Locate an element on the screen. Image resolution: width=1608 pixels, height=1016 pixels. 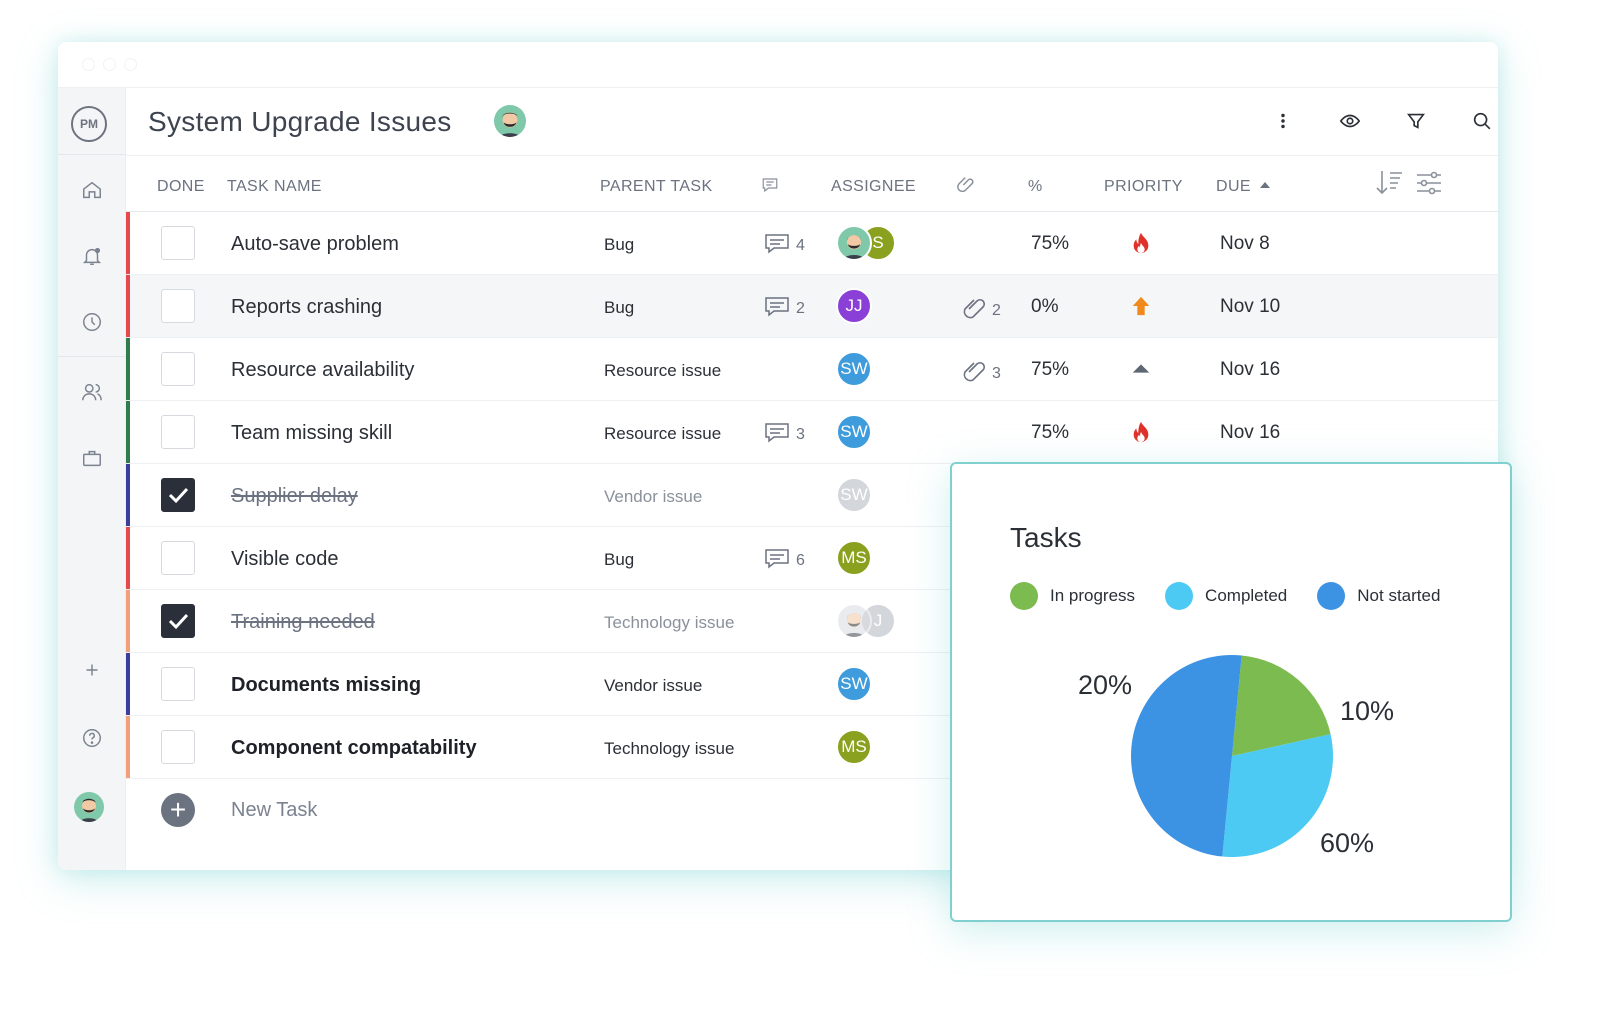
eye-icon is located at coordinates (1350, 121).